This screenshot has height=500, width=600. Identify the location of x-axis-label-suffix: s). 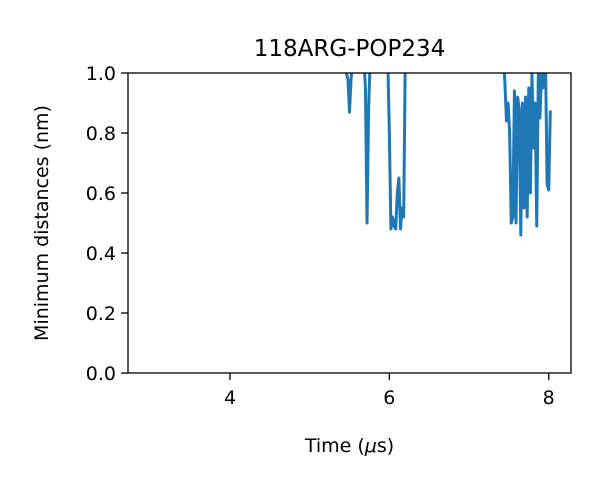
(385, 446).